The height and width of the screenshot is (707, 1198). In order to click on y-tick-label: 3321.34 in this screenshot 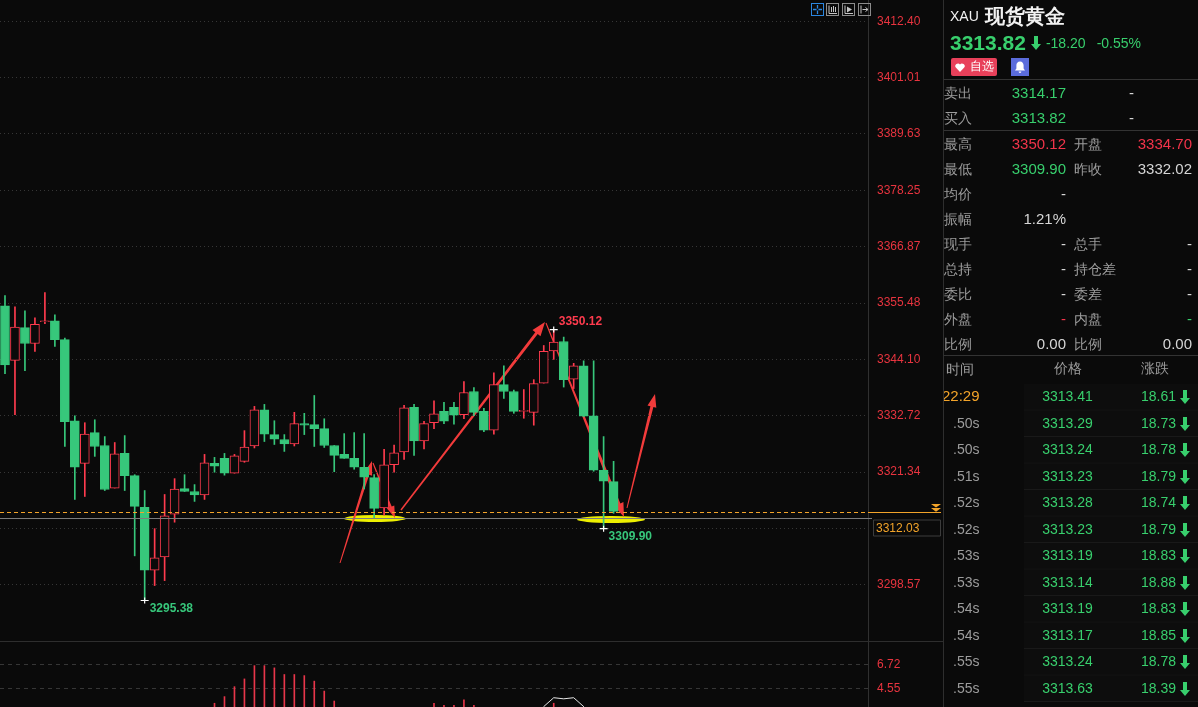, I will do `click(899, 471)`.